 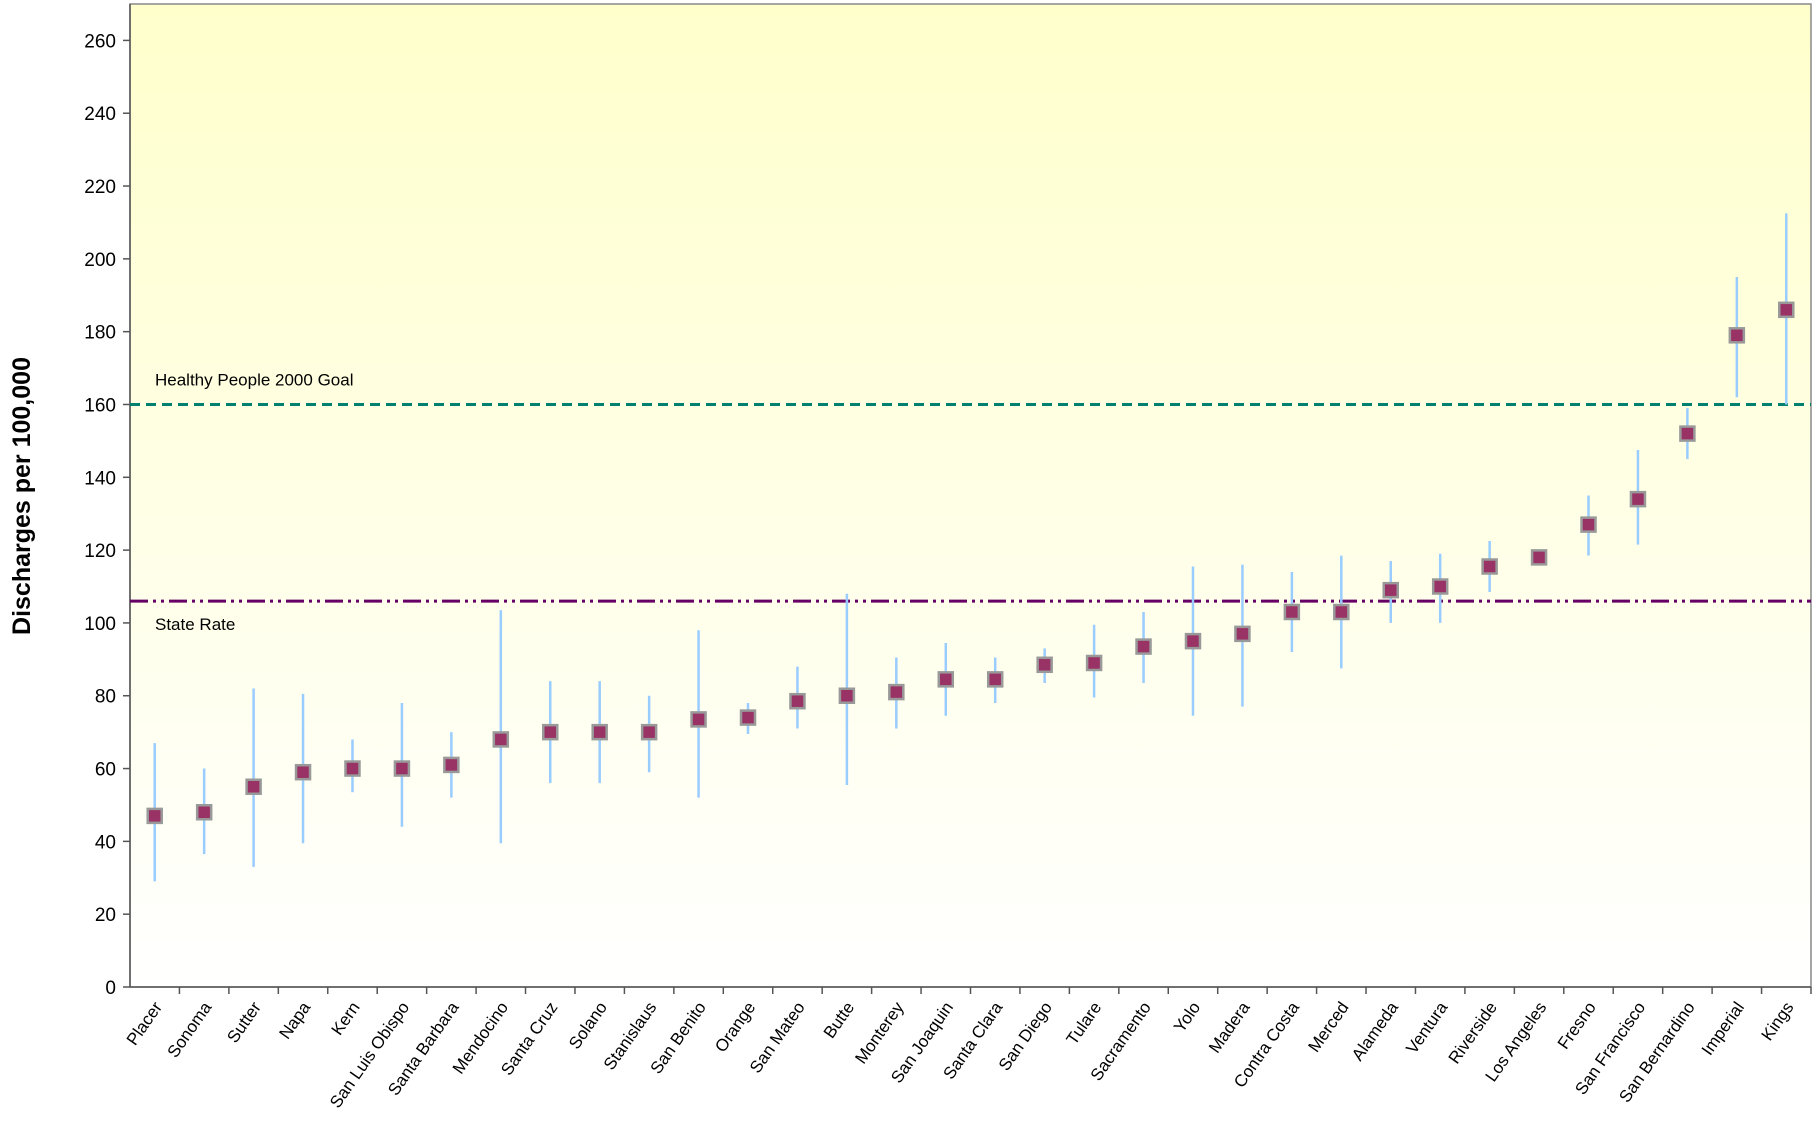 I want to click on x-tick-label: Yolo, so click(x=1187, y=1016).